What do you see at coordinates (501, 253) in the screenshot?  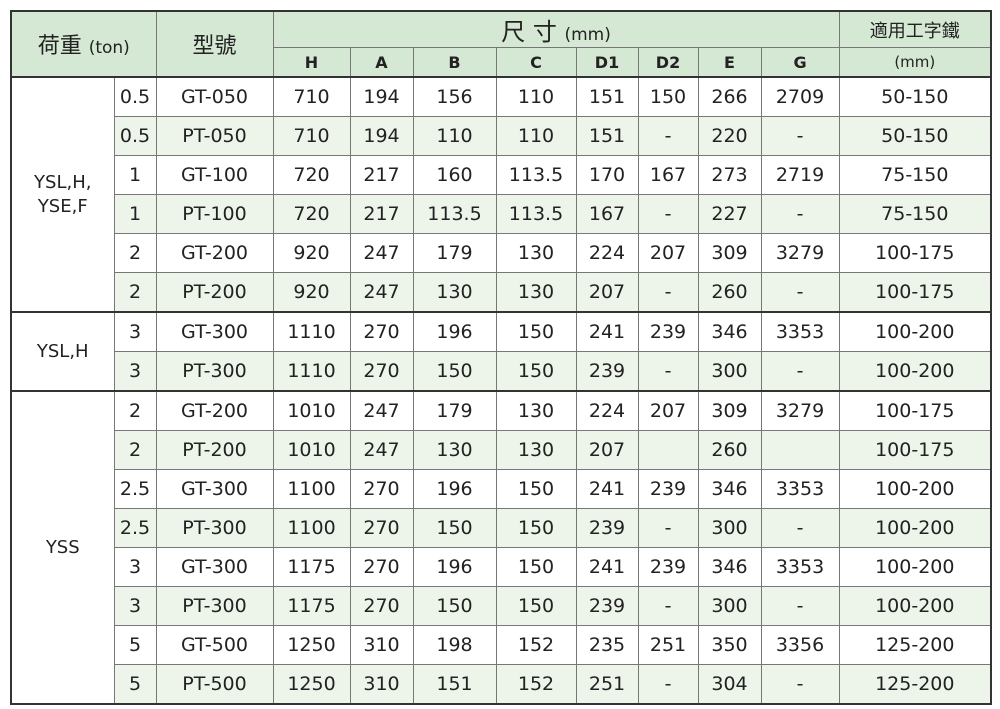 I see `table-row: 2 GT-200 920 247 179 130 224 207 309 3279 100-175` at bounding box center [501, 253].